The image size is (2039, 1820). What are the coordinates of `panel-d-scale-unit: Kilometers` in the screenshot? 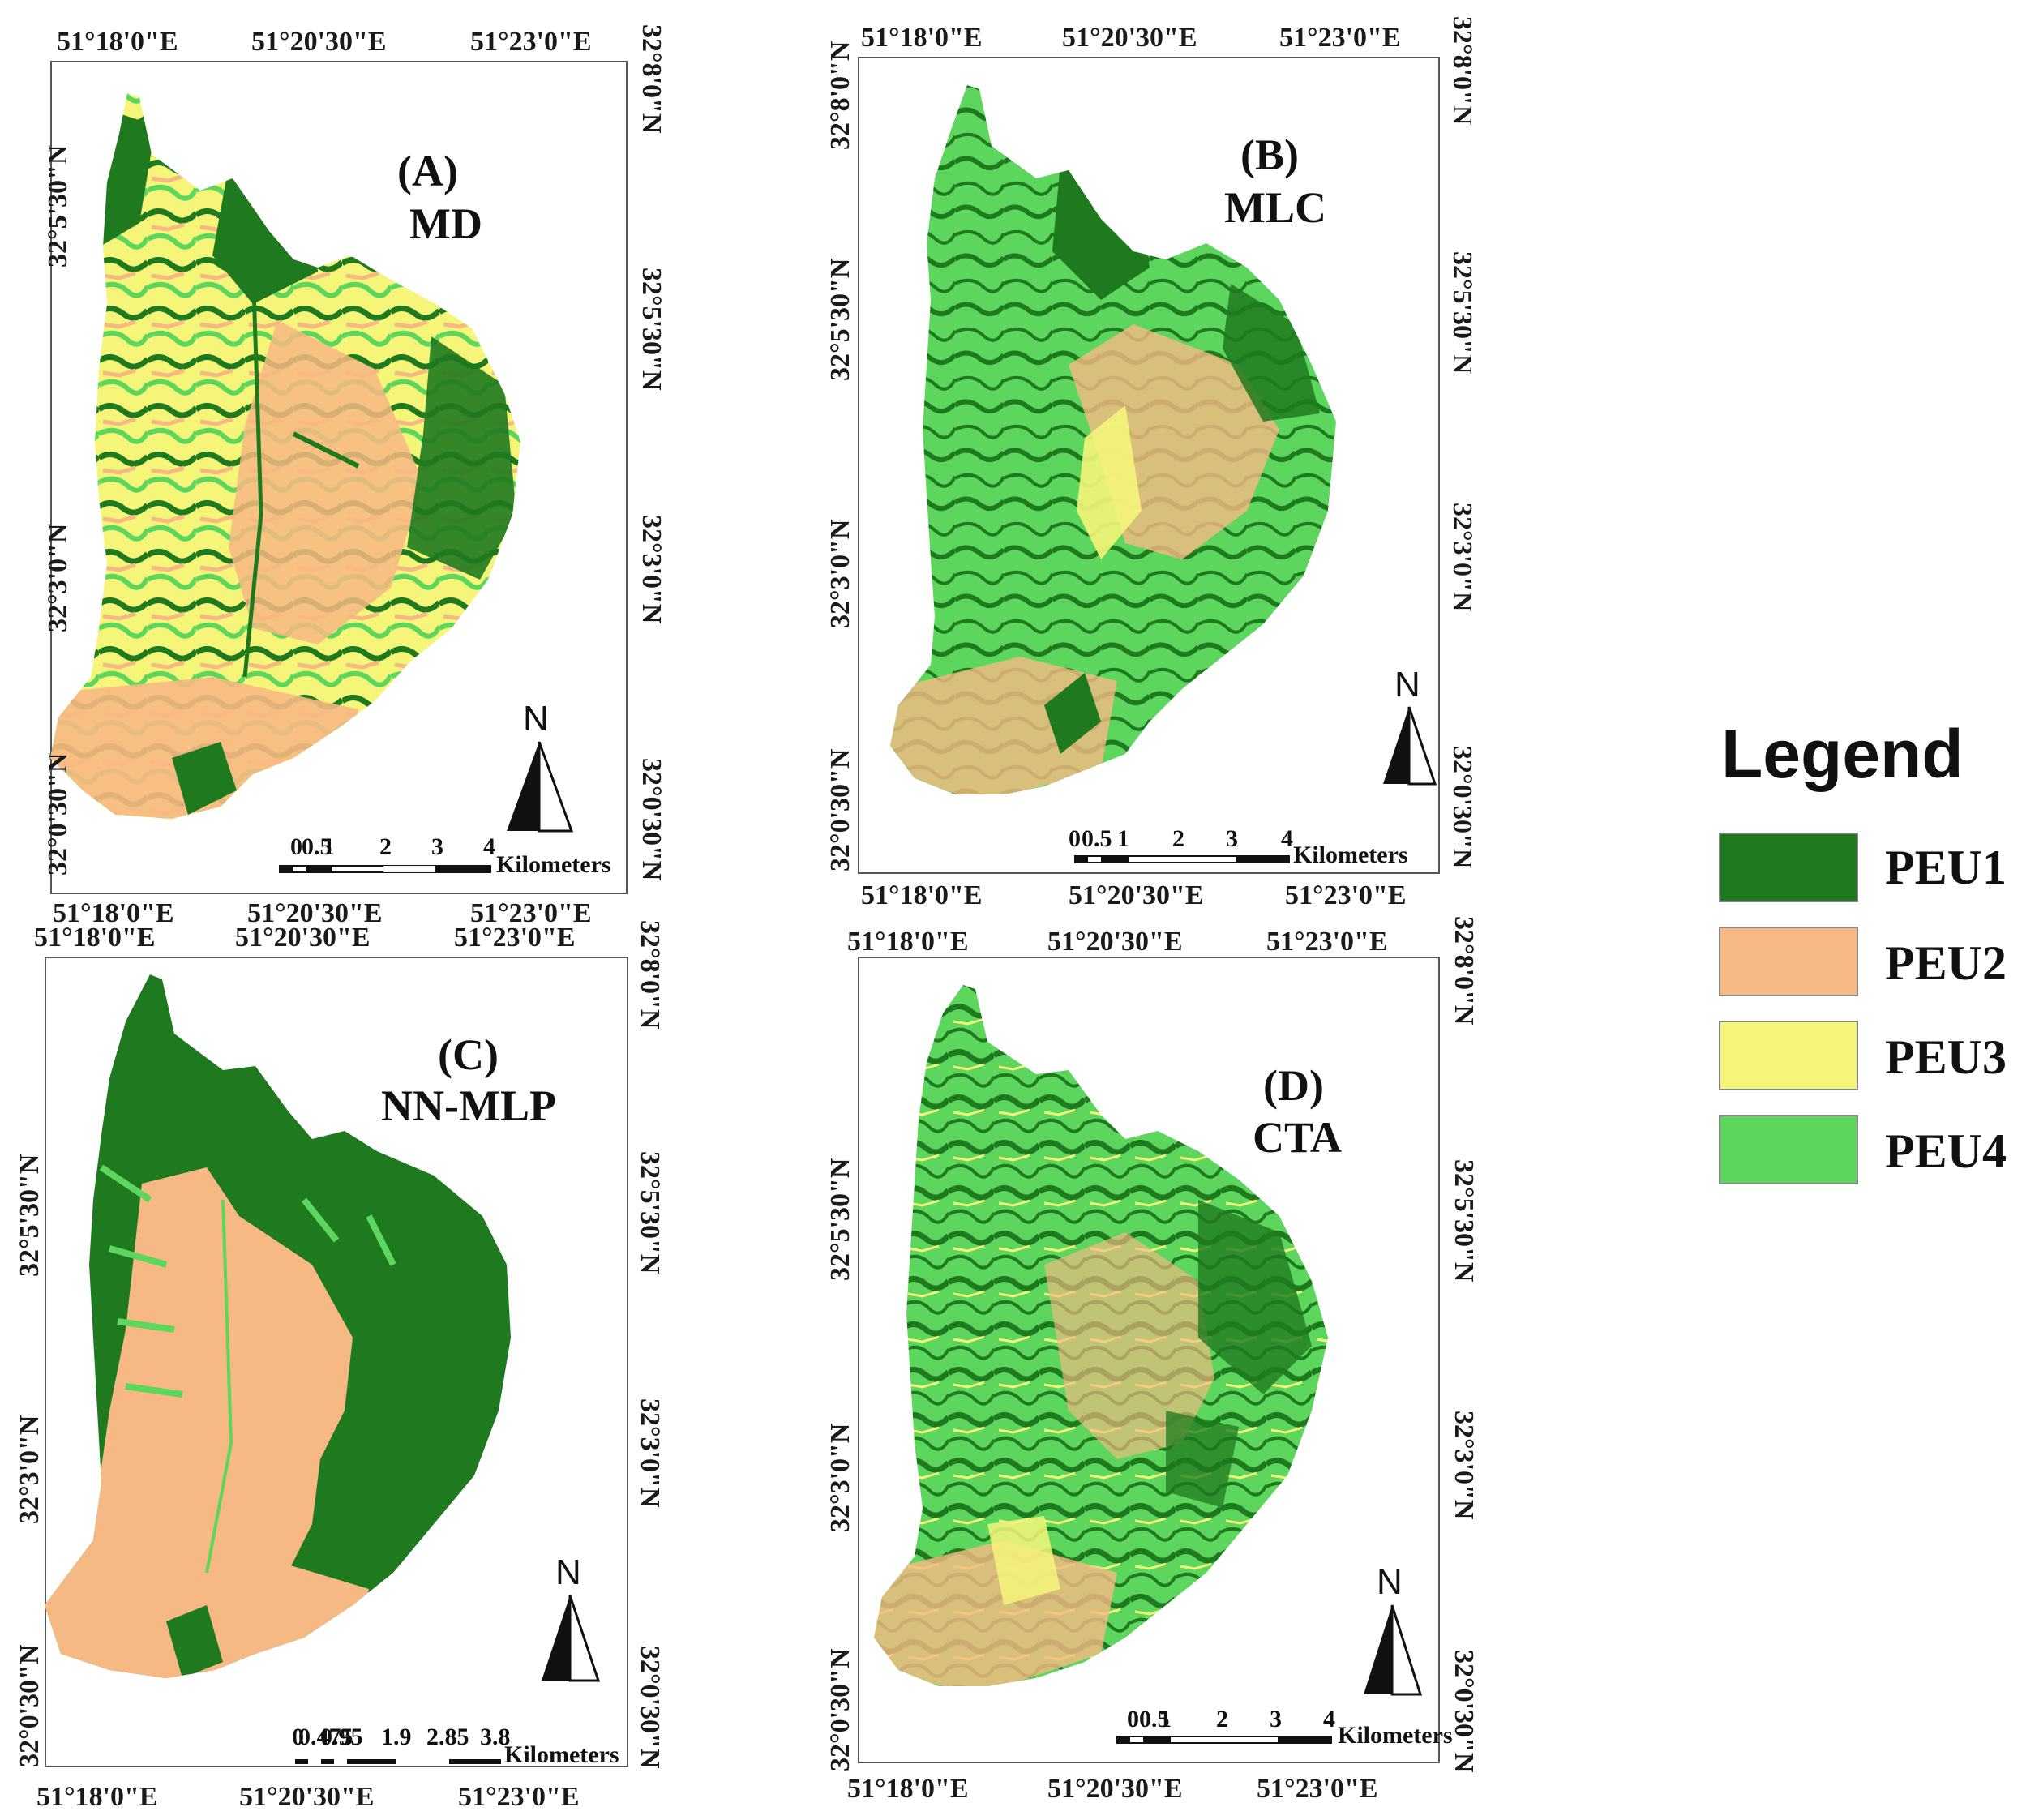 It's located at (1396, 1736).